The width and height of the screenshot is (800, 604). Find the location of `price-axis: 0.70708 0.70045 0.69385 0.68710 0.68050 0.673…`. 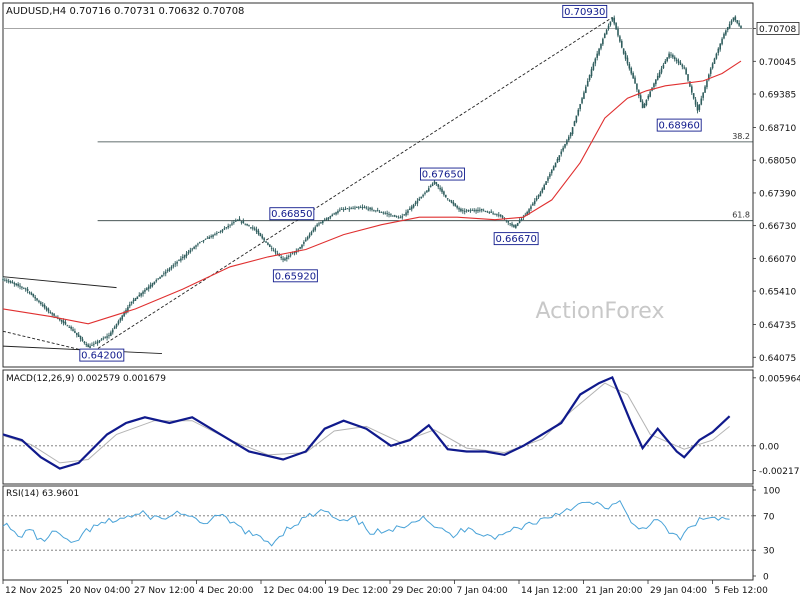

price-axis: 0.70708 0.70045 0.69385 0.68710 0.68050 0.673… is located at coordinates (776, 193).